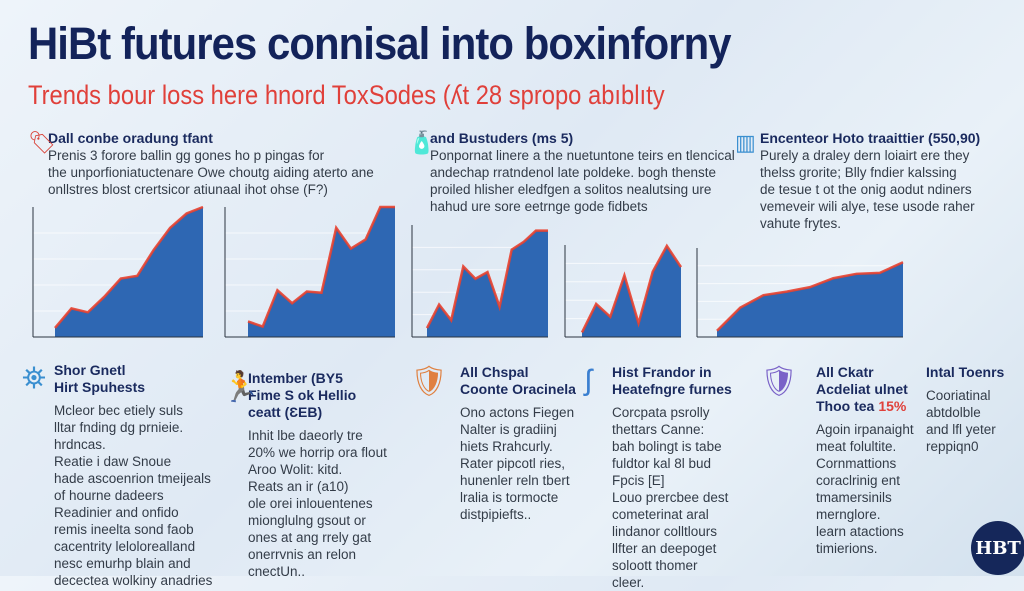 This screenshot has height=591, width=1024. I want to click on page-title: HiBt futures connisal into boxinforny, so click(379, 44).